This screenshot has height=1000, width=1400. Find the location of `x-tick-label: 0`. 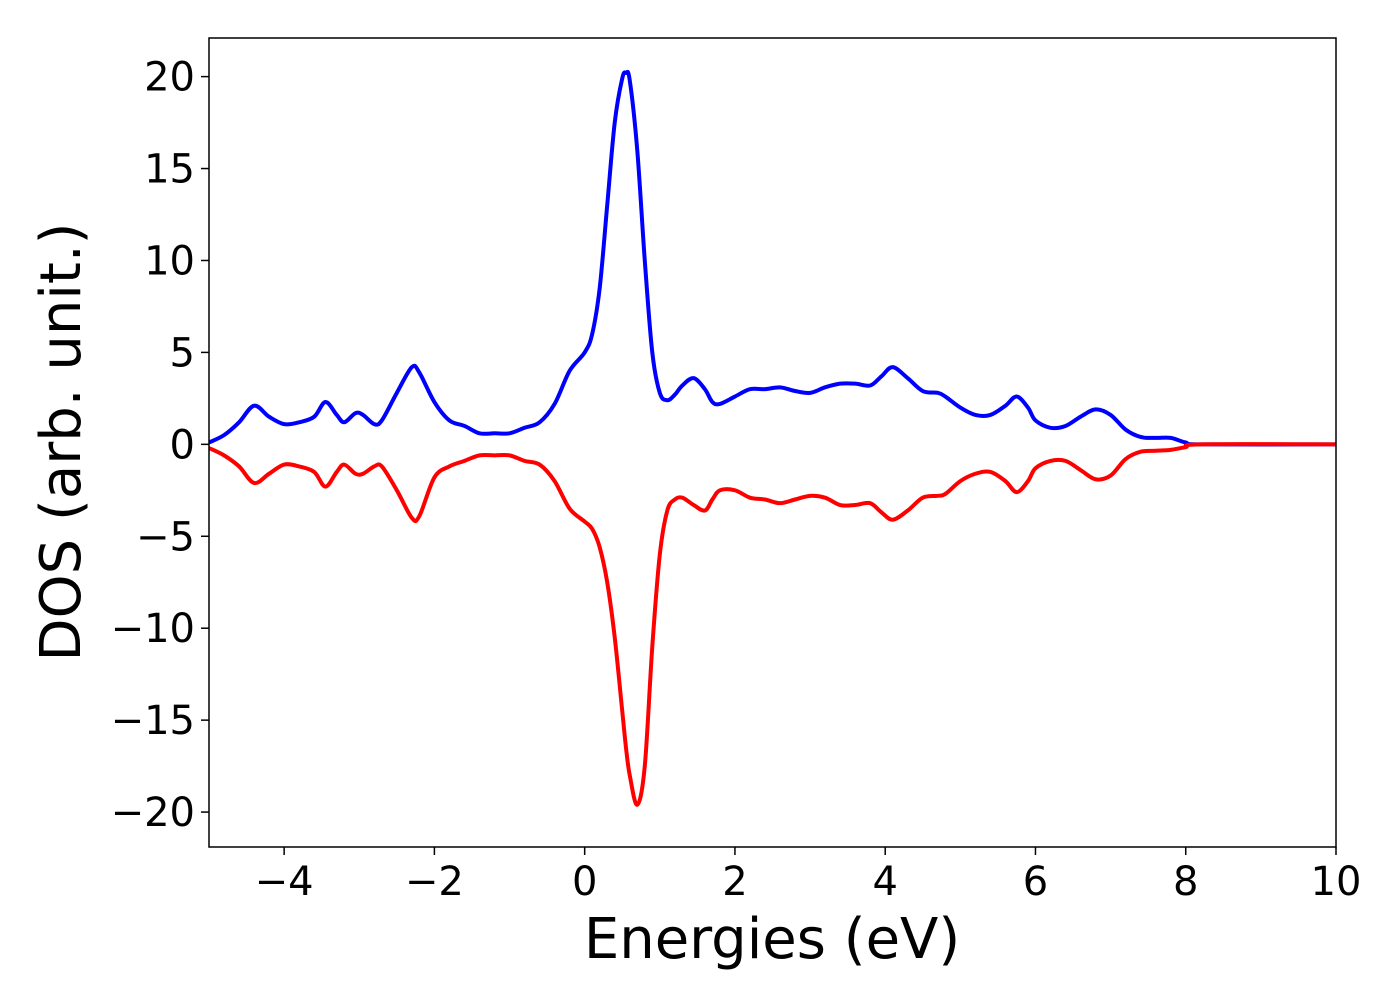

x-tick-label: 0 is located at coordinates (584, 882).